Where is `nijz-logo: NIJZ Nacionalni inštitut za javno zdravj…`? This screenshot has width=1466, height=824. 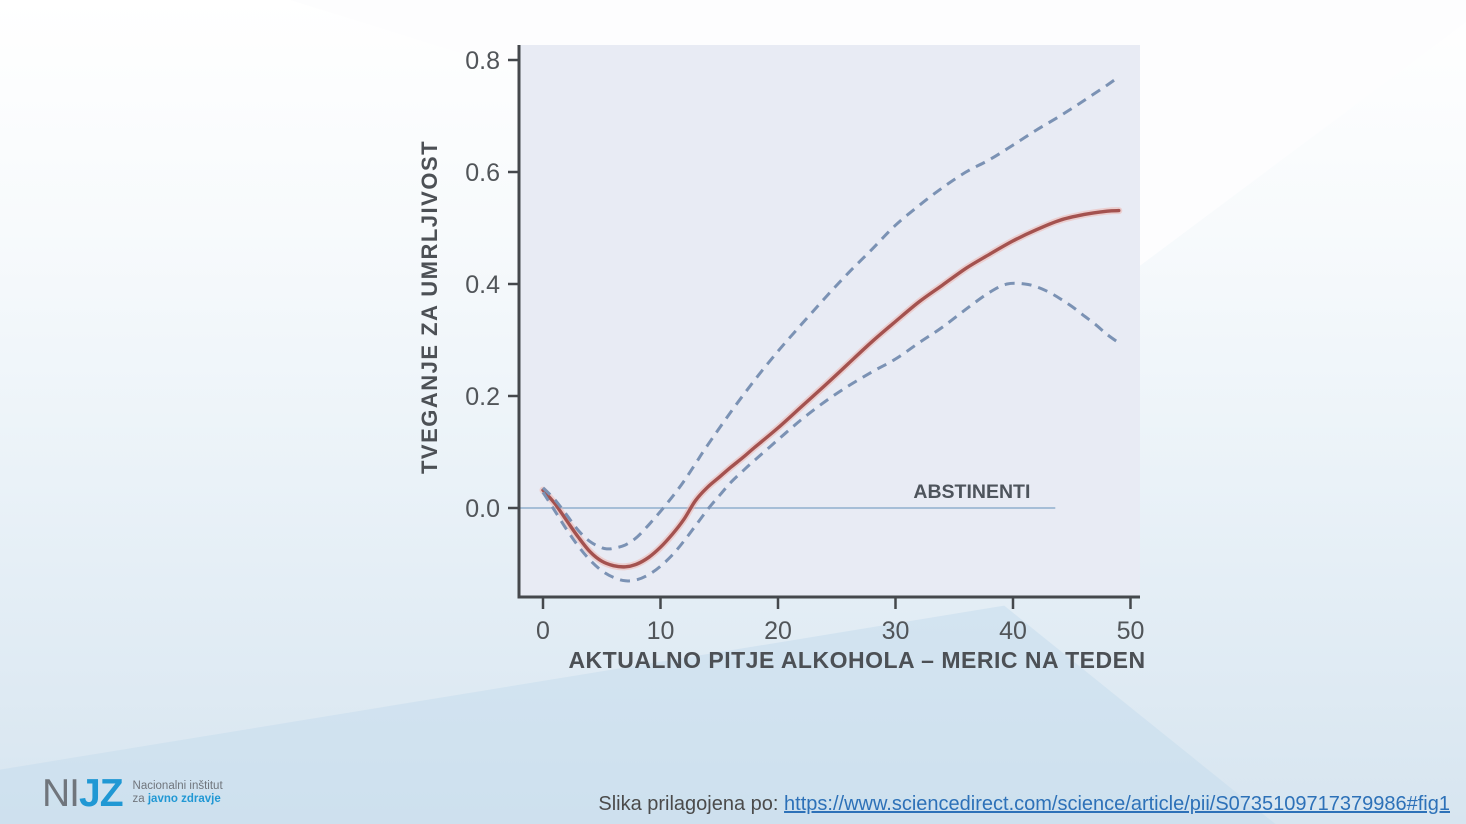 nijz-logo: NIJZ Nacionalni inštitut za javno zdravj… is located at coordinates (132, 794).